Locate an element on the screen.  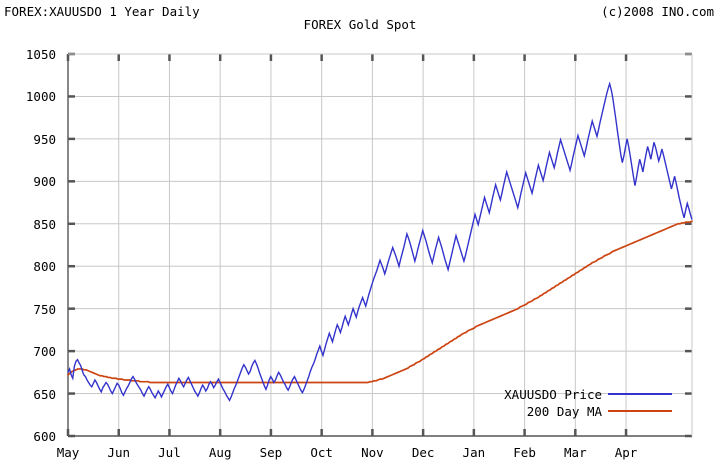
y-tick-label: 900 is located at coordinates (44, 182).